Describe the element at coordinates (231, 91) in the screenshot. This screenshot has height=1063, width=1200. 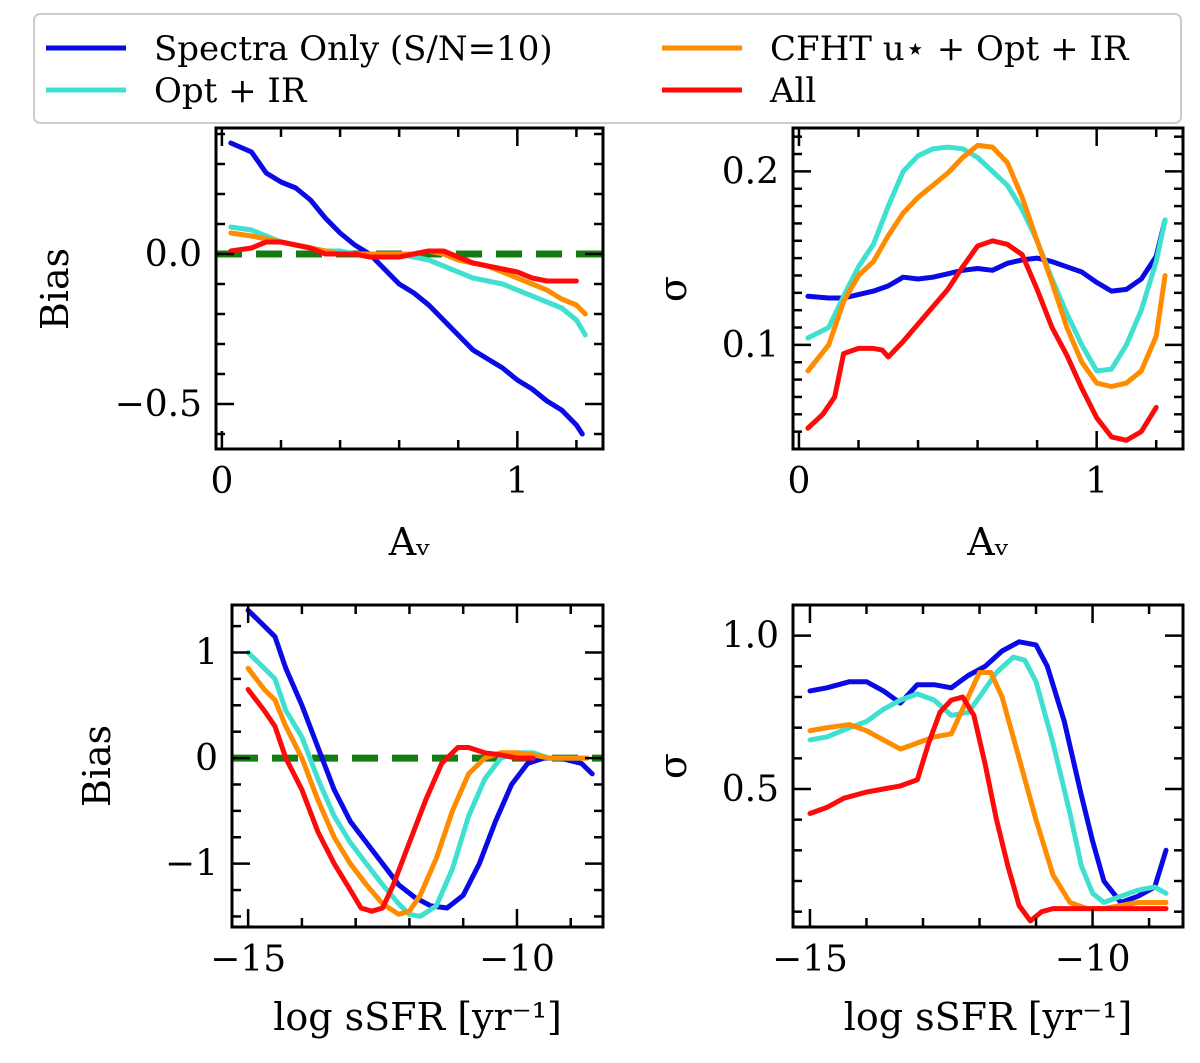
I see `legend-label-opt-ir: Opt + IR` at that location.